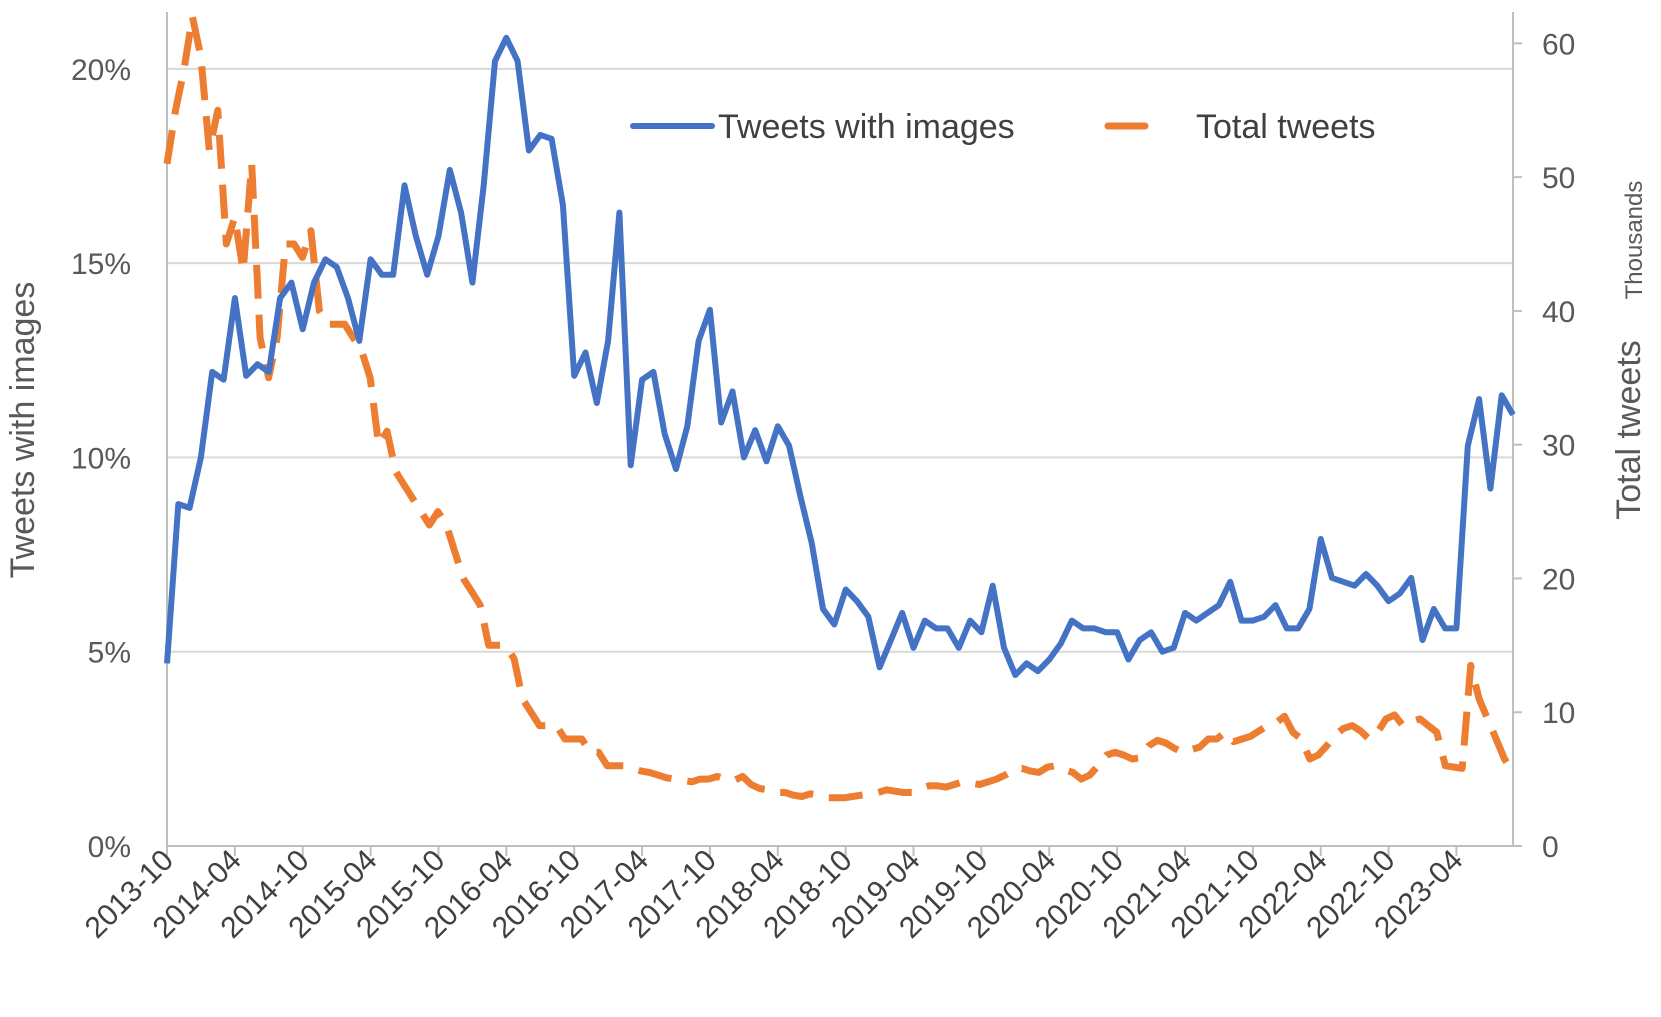 This screenshot has width=1661, height=1017. Describe the element at coordinates (1558, 44) in the screenshot. I see `right-tick-label: 60` at that location.